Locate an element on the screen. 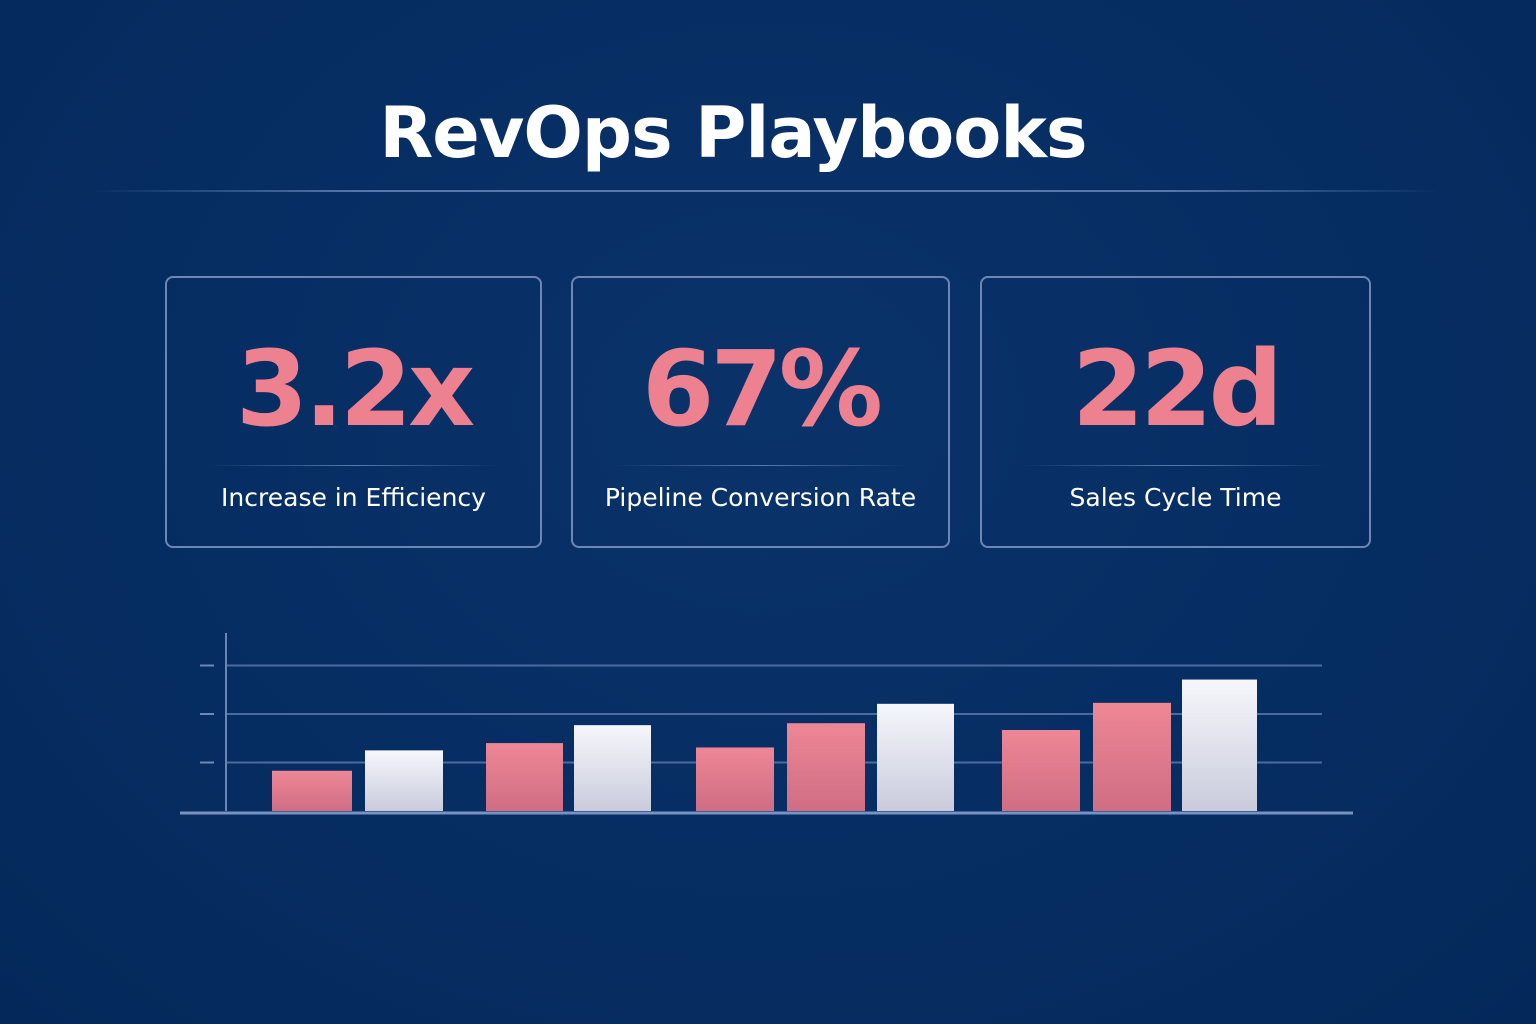 The width and height of the screenshot is (1536, 1024). page-title: RevOps Playbooks is located at coordinates (733, 133).